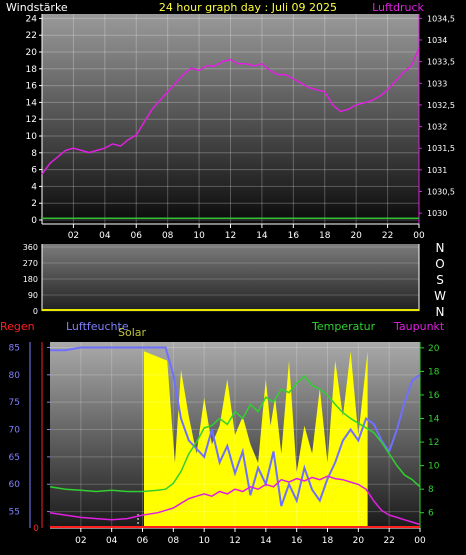  I want to click on p1-x-tick-label-5: 12, so click(230, 236).